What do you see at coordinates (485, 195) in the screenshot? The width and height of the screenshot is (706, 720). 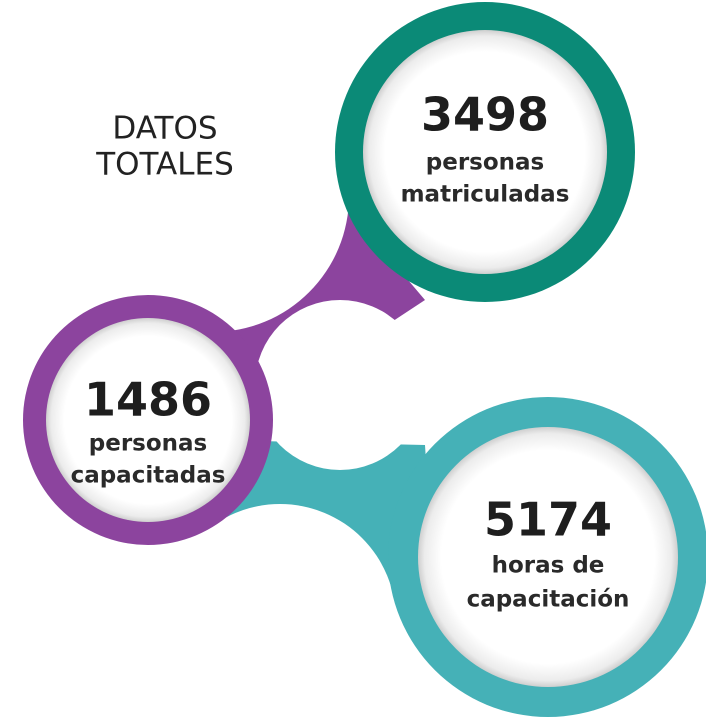 I see `node-label: matriculadas` at bounding box center [485, 195].